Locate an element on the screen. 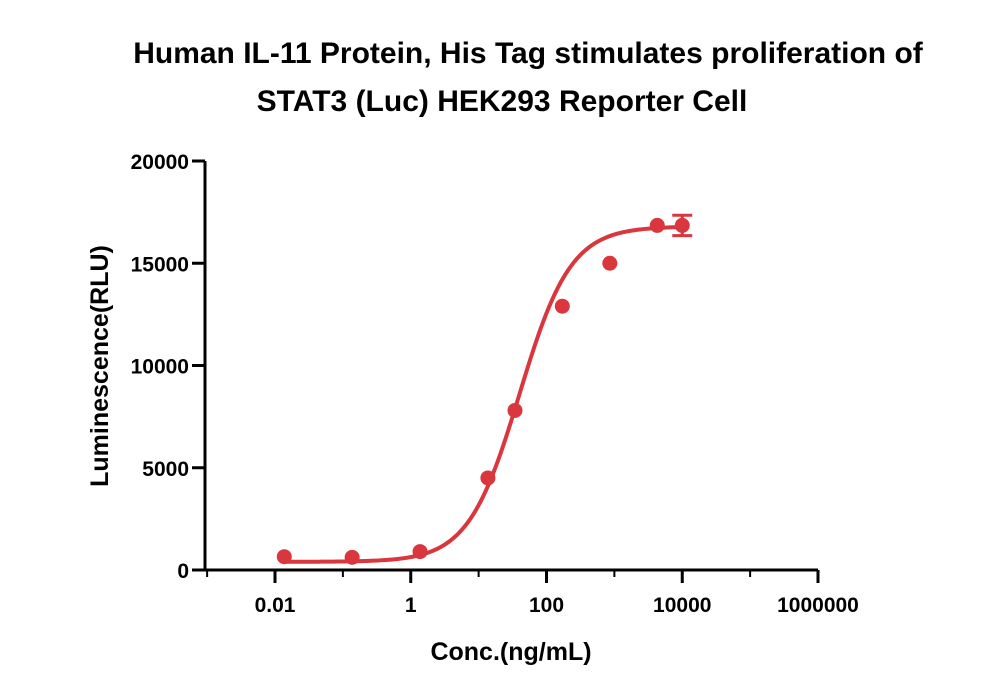 This screenshot has width=1000, height=696. y-tick-label: 0 is located at coordinates (183, 571).